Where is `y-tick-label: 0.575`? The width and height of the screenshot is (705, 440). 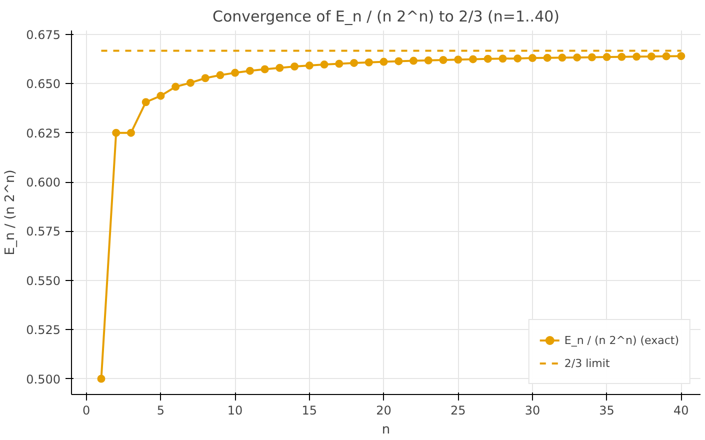 y-tick-label: 0.575 is located at coordinates (43, 231).